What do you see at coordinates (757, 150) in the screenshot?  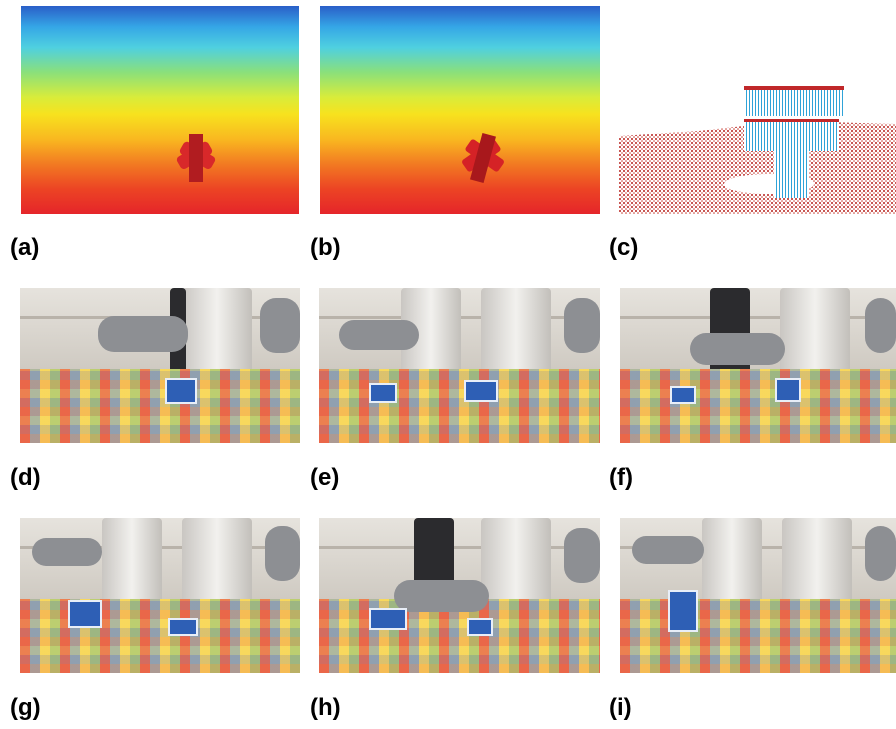 I see `point-cloud-icon` at bounding box center [757, 150].